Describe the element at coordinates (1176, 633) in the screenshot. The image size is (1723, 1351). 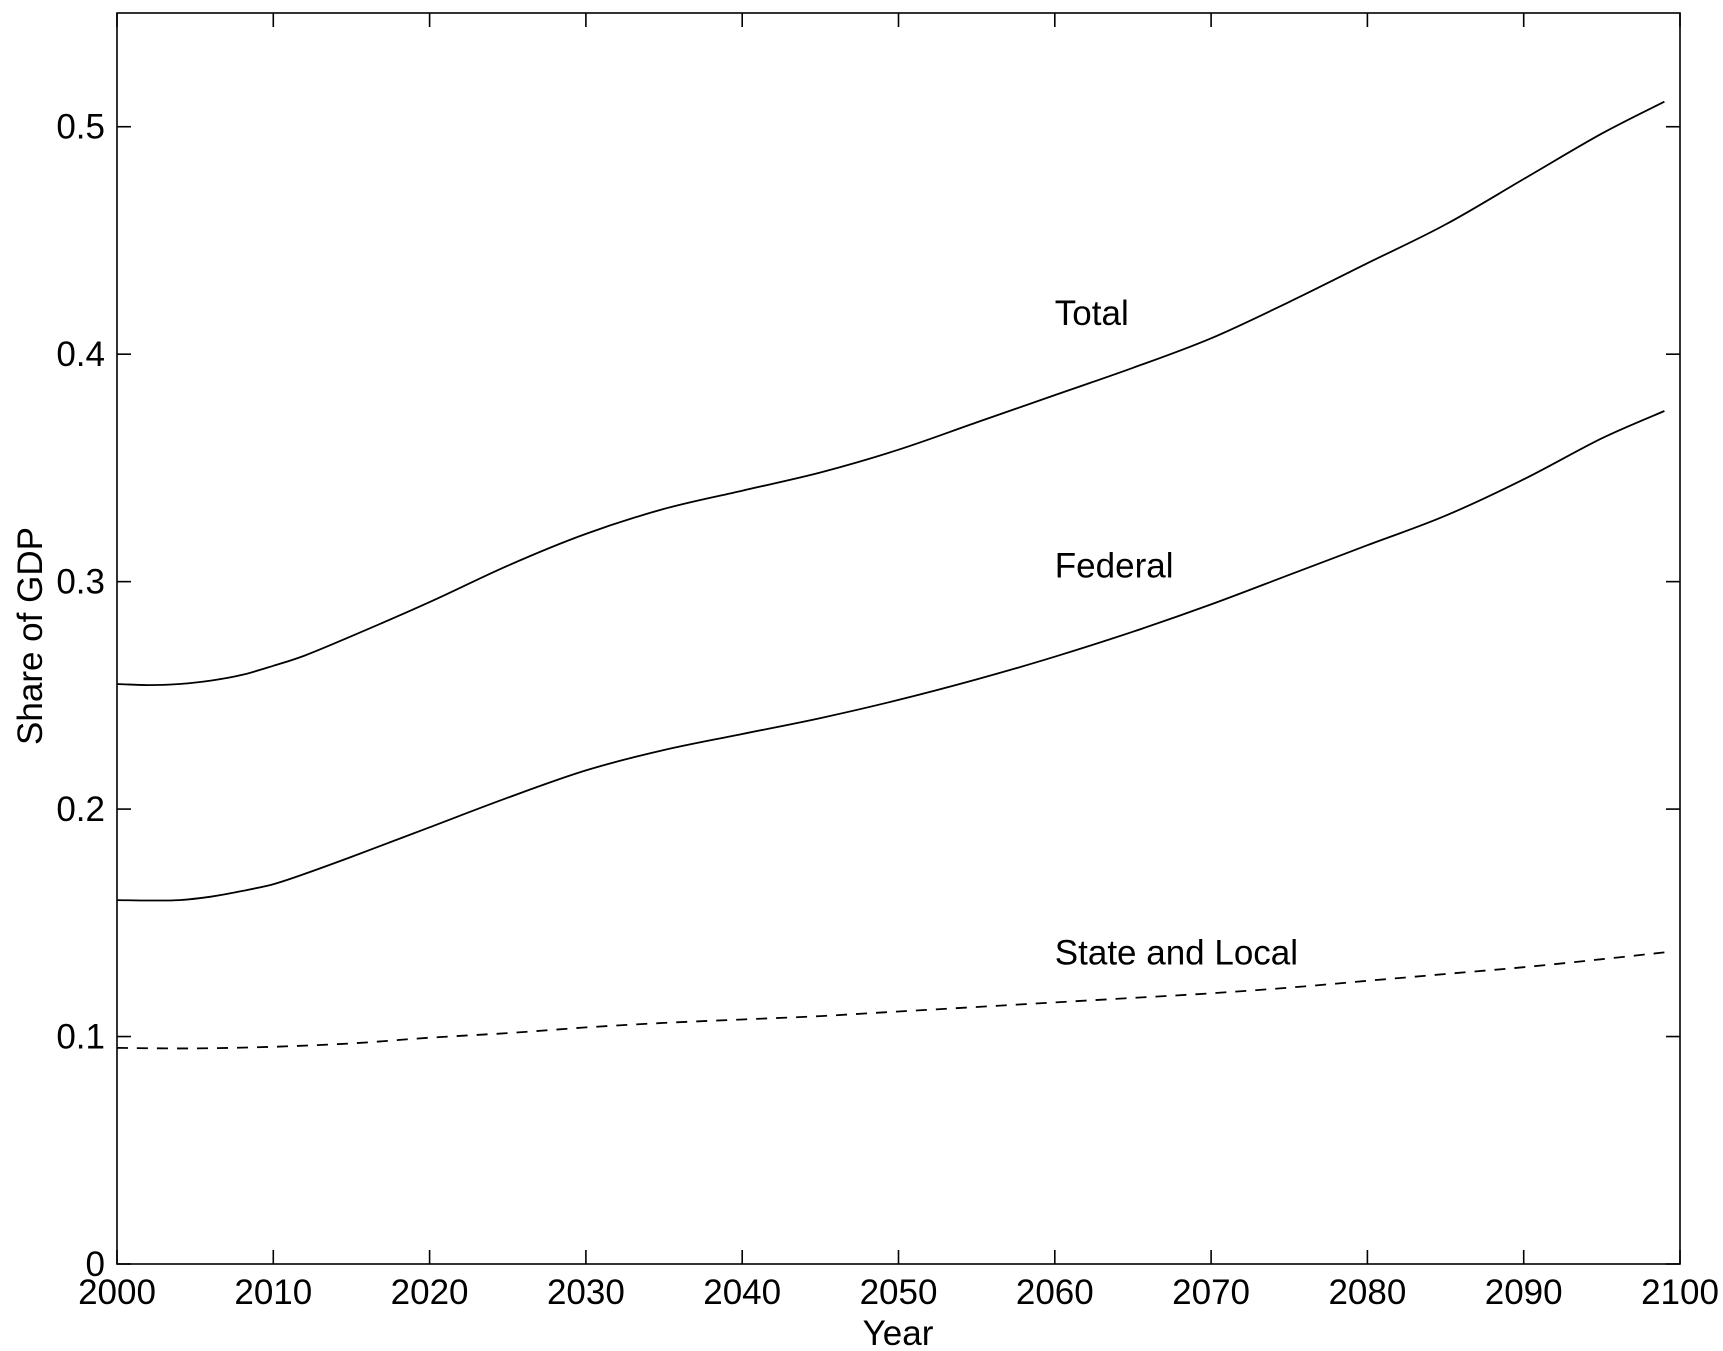
I see `series-labels: Total Federal State and Local` at that location.